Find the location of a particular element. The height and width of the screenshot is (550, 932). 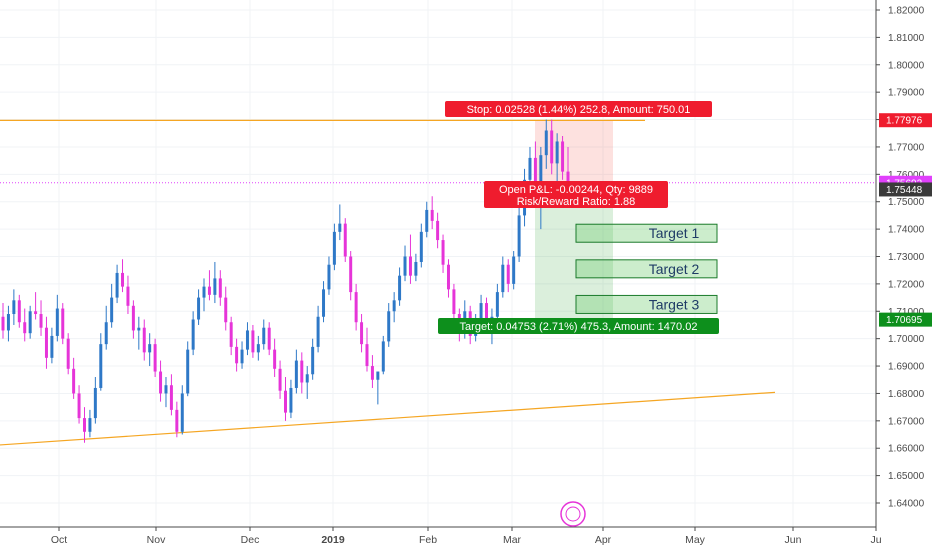

x-tick-label: Mar is located at coordinates (512, 540).